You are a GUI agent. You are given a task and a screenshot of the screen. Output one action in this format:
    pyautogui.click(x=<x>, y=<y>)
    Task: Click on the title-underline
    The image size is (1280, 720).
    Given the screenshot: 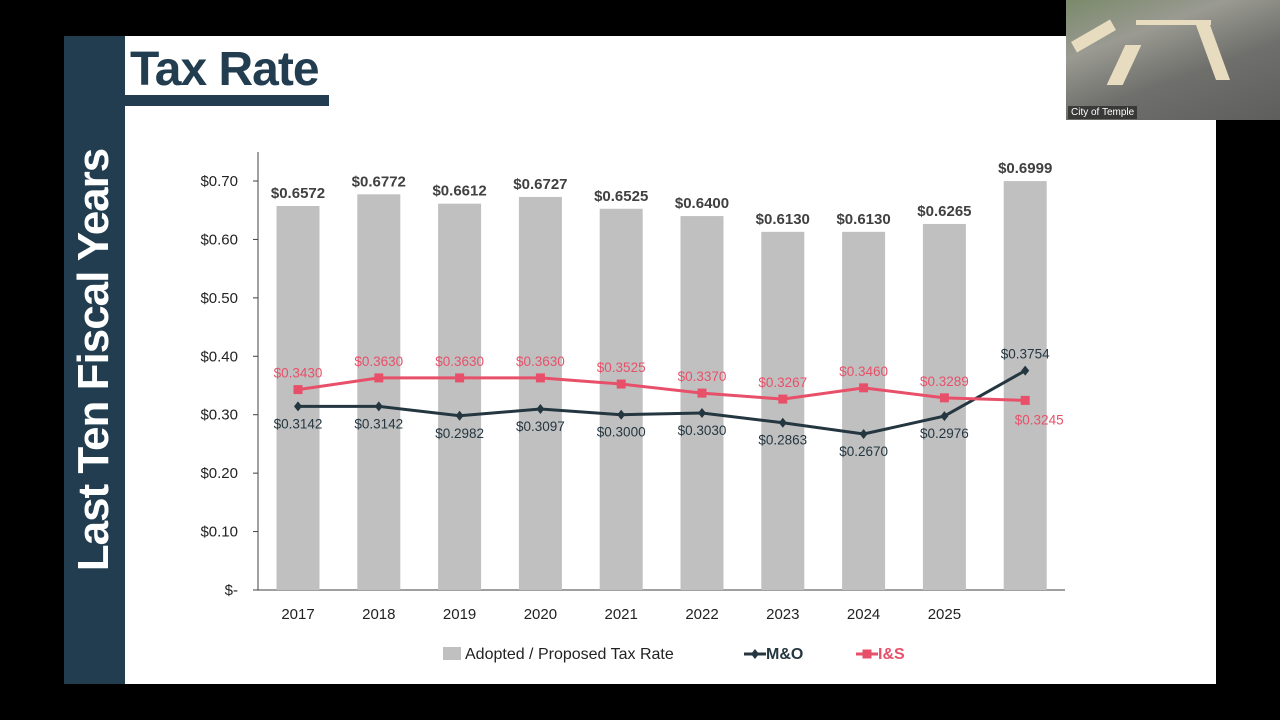 What is the action you would take?
    pyautogui.click(x=227, y=100)
    